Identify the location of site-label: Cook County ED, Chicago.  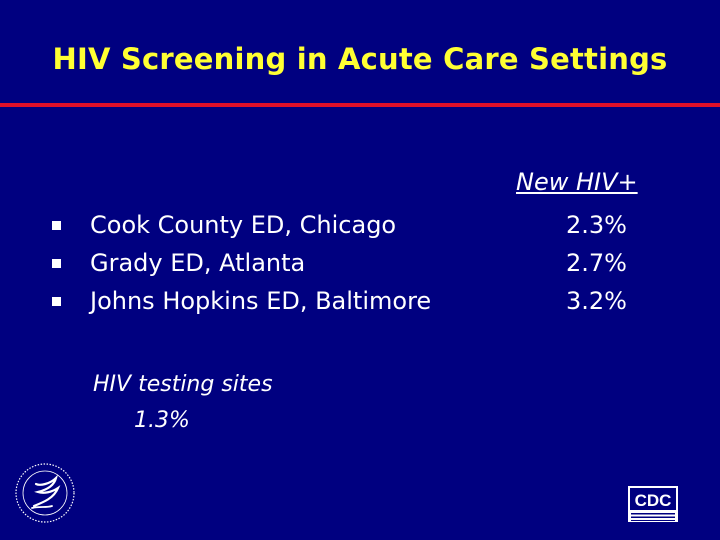
(243, 225).